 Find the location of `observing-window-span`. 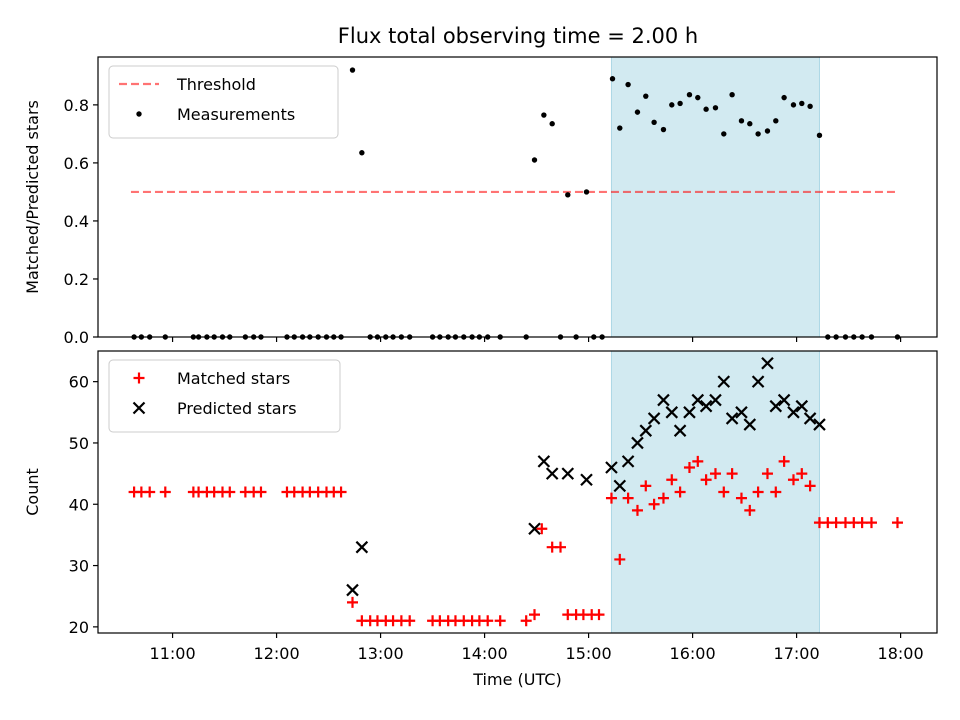

observing-window-span is located at coordinates (715, 492).